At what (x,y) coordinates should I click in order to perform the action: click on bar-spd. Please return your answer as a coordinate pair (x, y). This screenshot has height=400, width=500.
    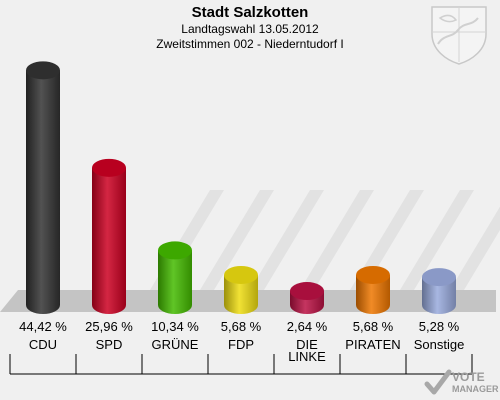
    Looking at the image, I should click on (109, 236).